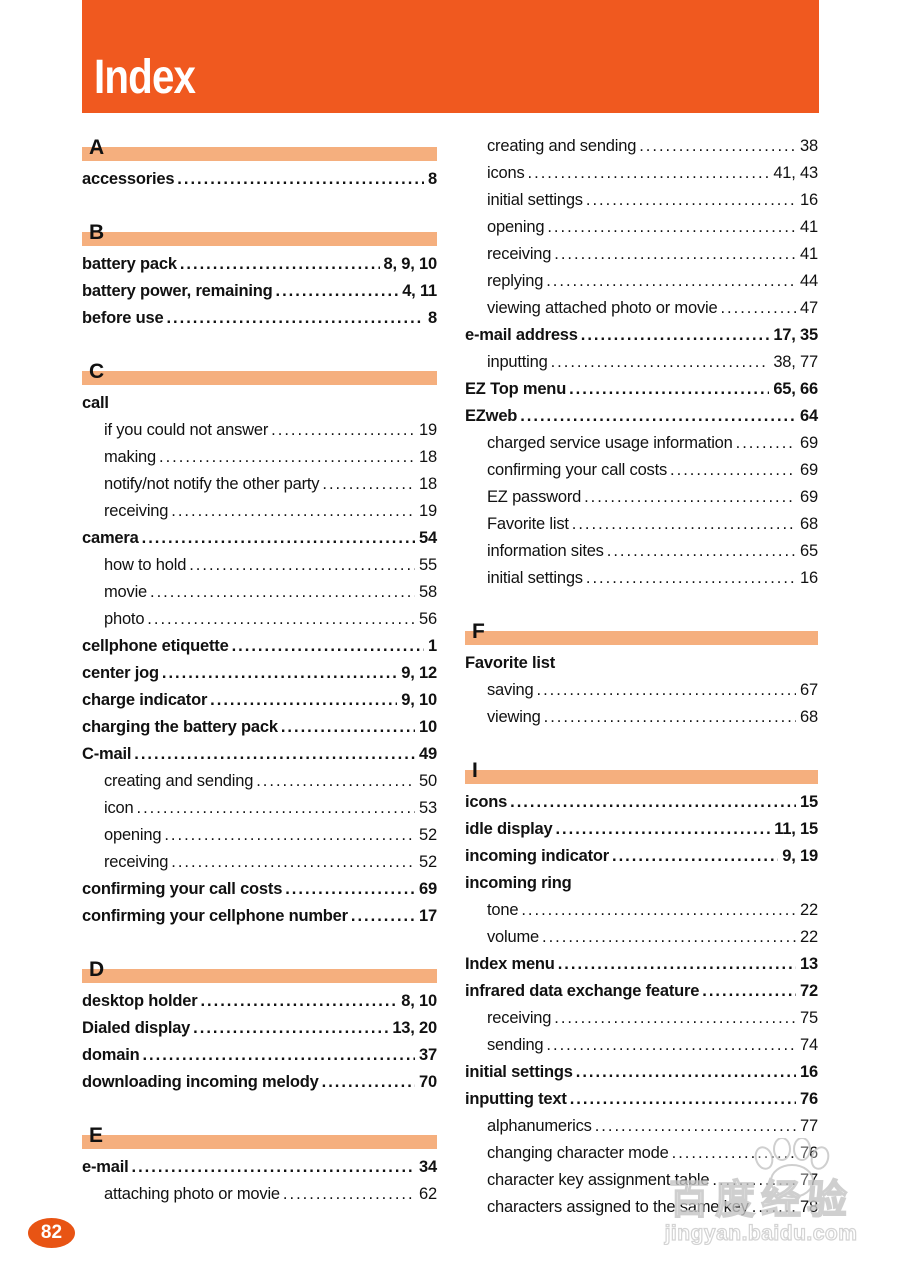  Describe the element at coordinates (432, 646) in the screenshot. I see `entry-pages: 1` at that location.